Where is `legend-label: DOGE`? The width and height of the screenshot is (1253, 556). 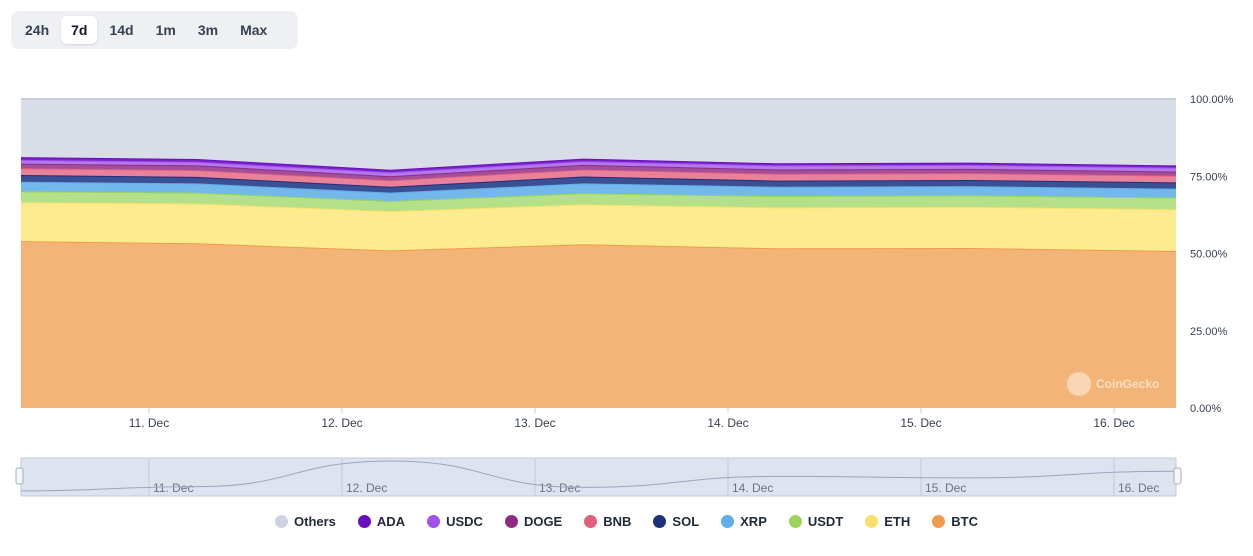
legend-label: DOGE is located at coordinates (543, 521).